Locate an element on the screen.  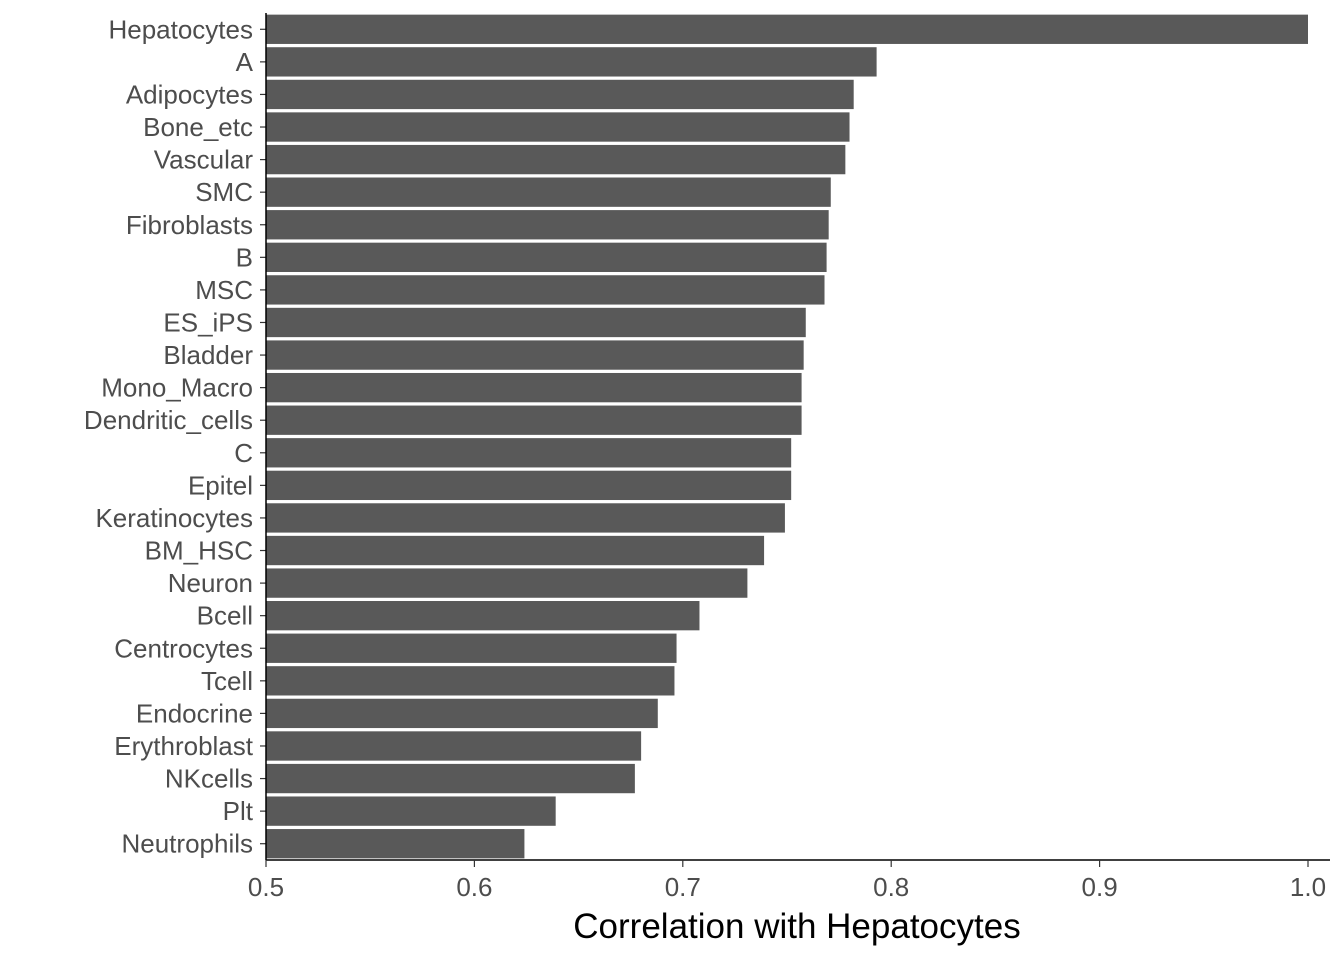
y-tick-label: Centrocytes is located at coordinates (183, 648).